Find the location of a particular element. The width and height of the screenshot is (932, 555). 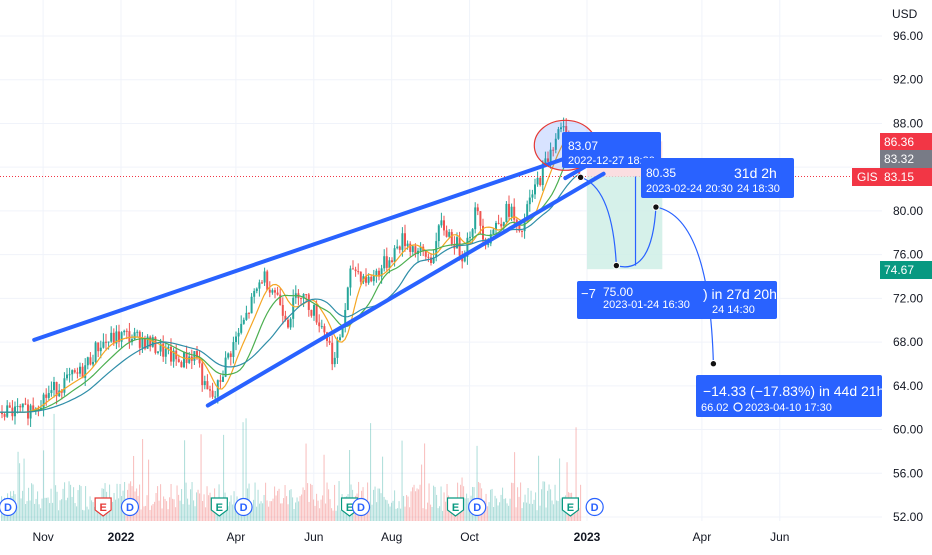

x-tick-label: Apr is located at coordinates (702, 537).